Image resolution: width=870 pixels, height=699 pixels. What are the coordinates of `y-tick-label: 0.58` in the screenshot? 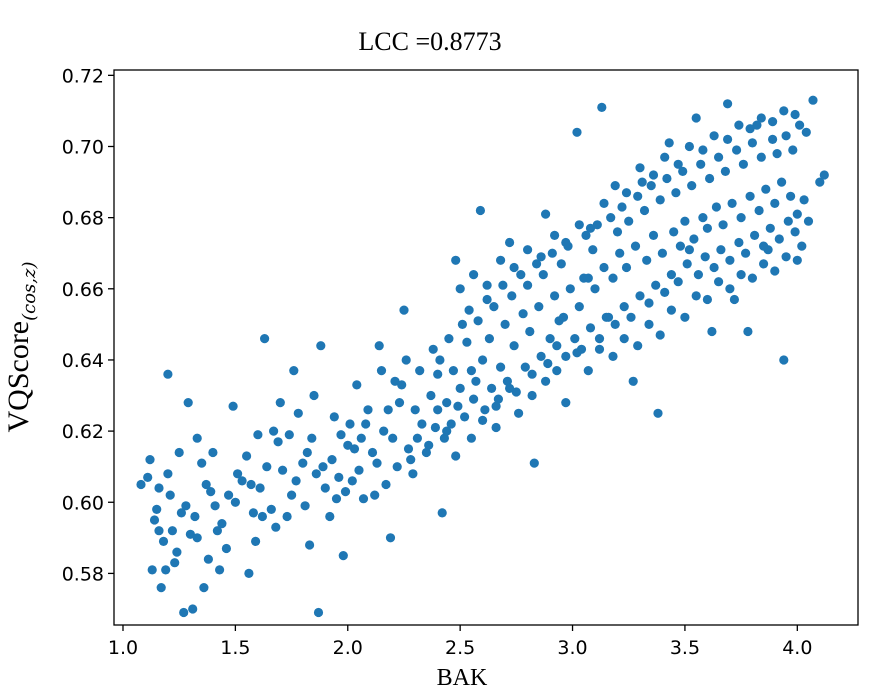 It's located at (83, 574).